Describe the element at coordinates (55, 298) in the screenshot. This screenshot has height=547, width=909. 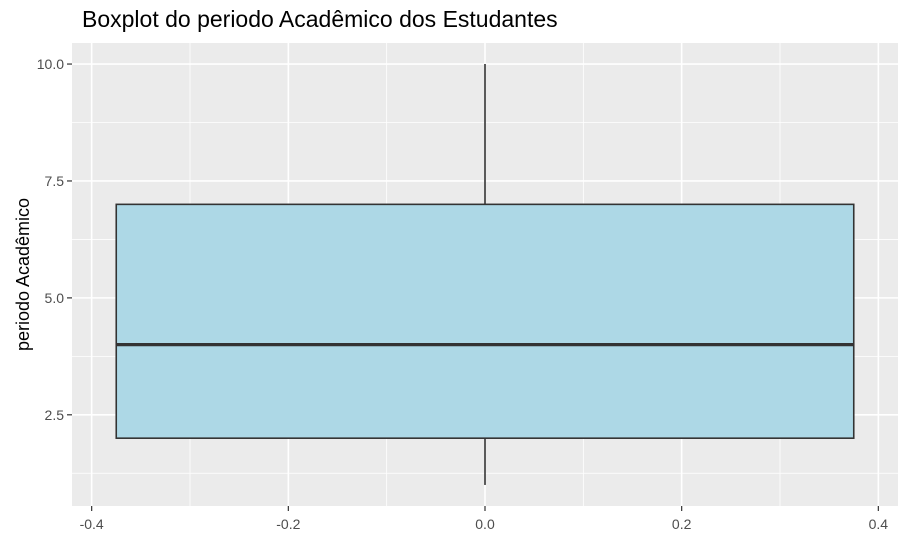
I see `y-tick-label: 5.0` at that location.